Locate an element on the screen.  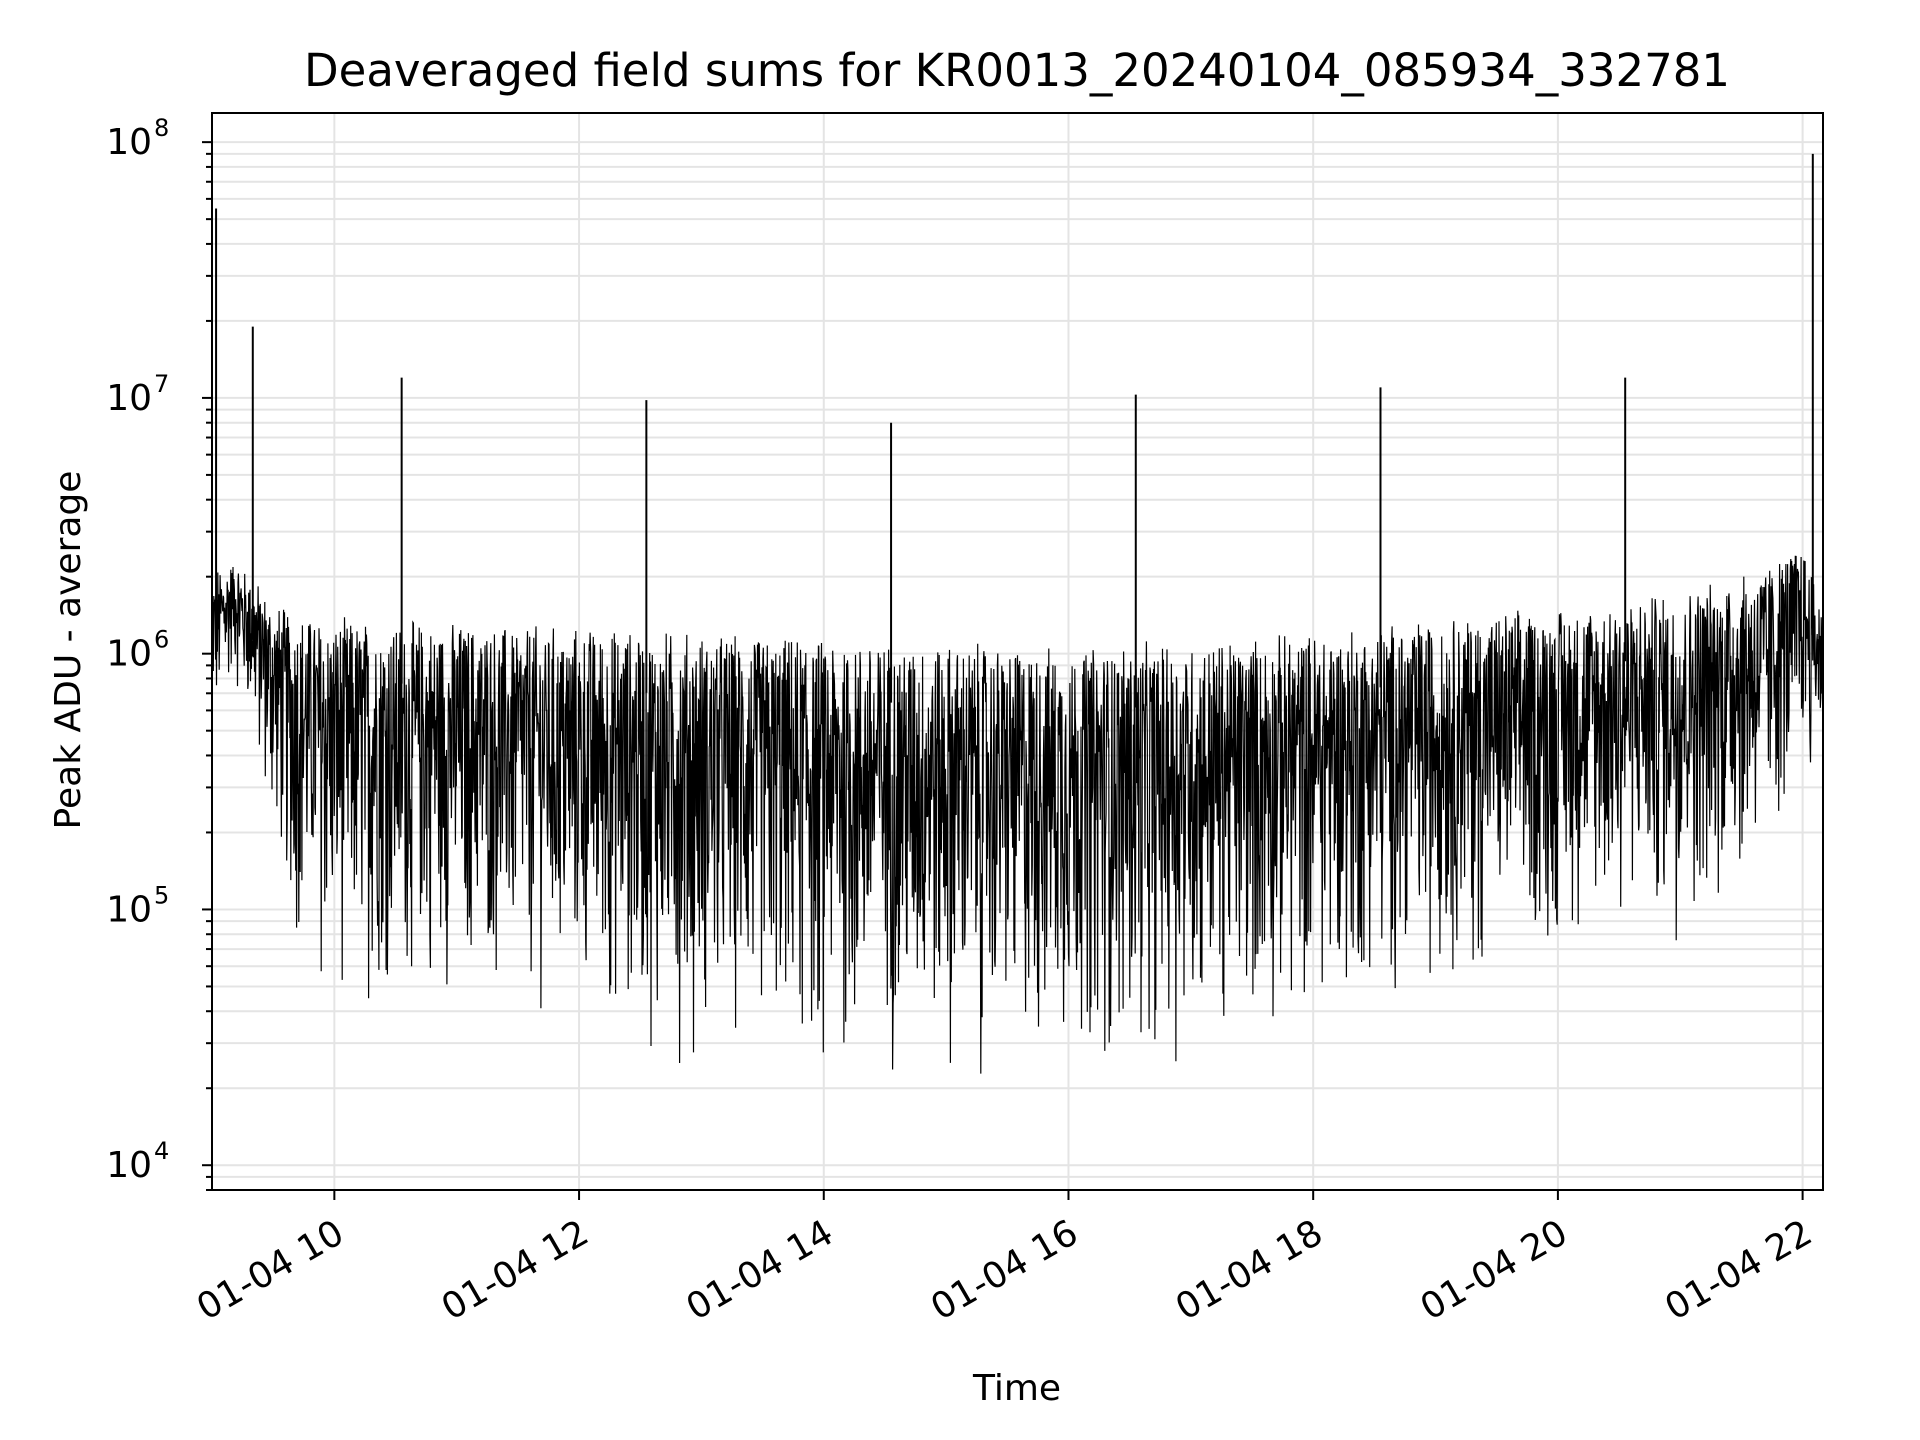
y-axis-label: Peak ADU - average is located at coordinates (68, 650).